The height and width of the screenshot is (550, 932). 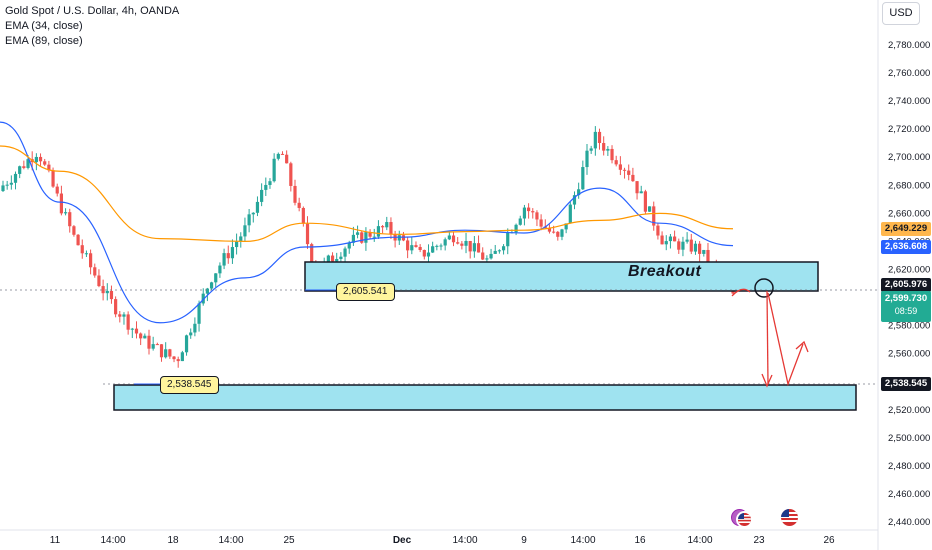 I want to click on breakout-text: Breakout, so click(x=665, y=271).